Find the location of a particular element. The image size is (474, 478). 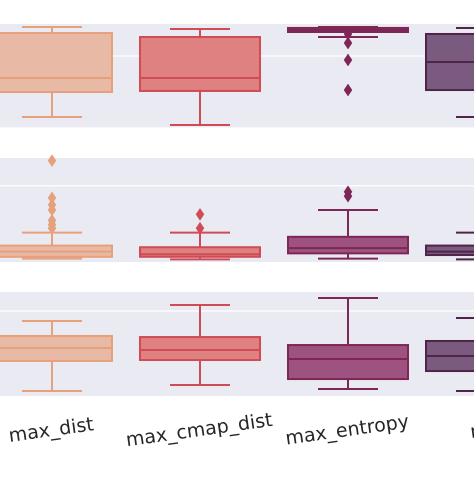

tick-label-max_dist: max_dist is located at coordinates (51, 430).